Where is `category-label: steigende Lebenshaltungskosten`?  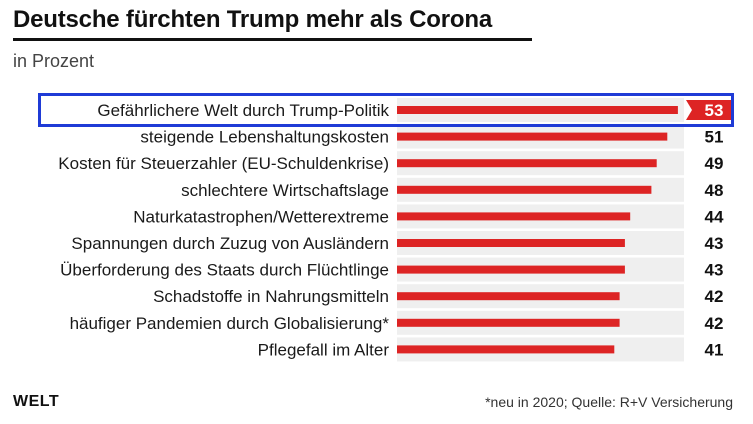
category-label: steigende Lebenshaltungskosten is located at coordinates (264, 137).